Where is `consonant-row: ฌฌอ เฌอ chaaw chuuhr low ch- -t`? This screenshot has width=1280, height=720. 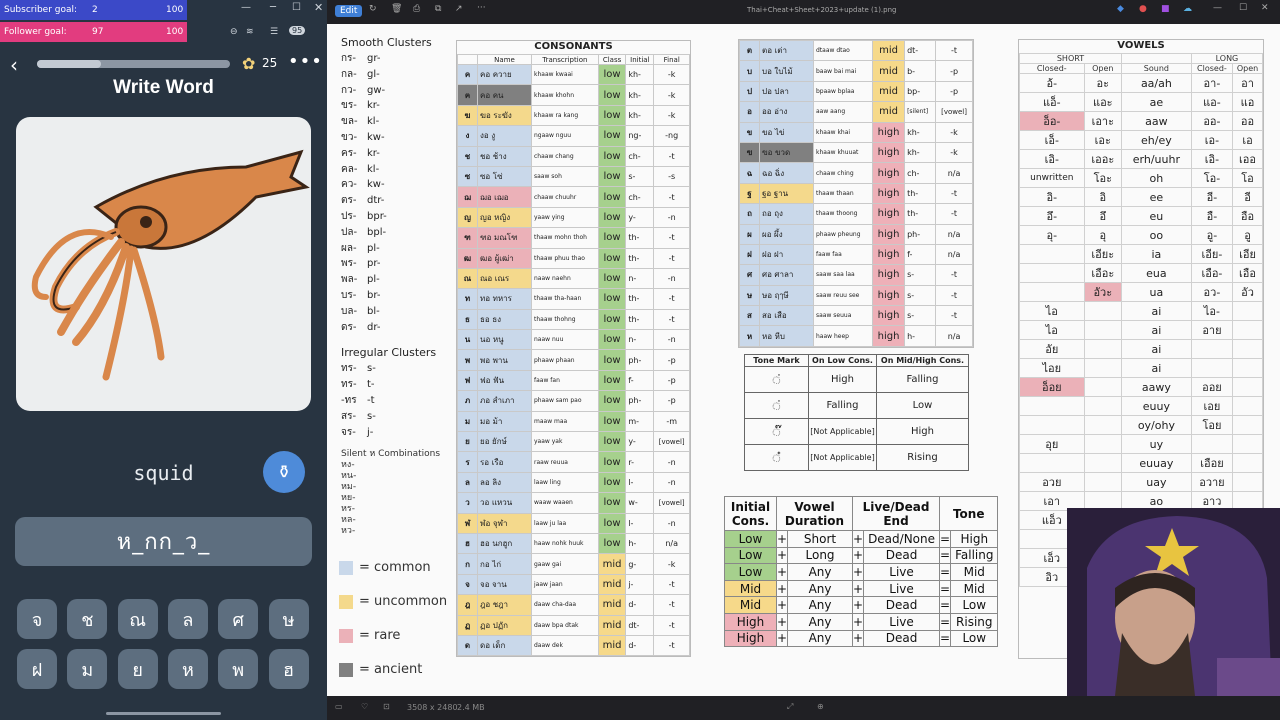
consonant-row: ฌฌอ เฌอ chaaw chuuhr low ch- -t is located at coordinates (573, 197).